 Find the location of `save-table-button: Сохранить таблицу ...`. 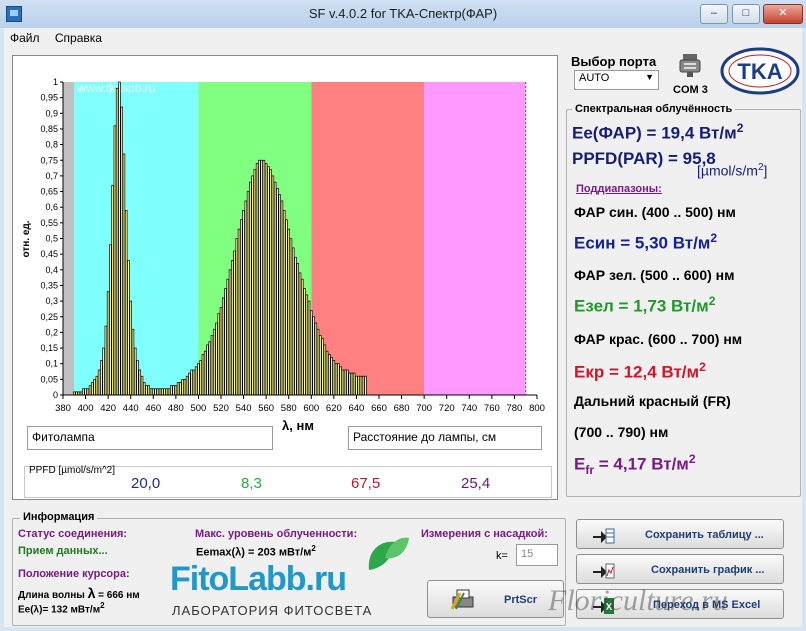

save-table-button: Сохранить таблицу ... is located at coordinates (680, 534).